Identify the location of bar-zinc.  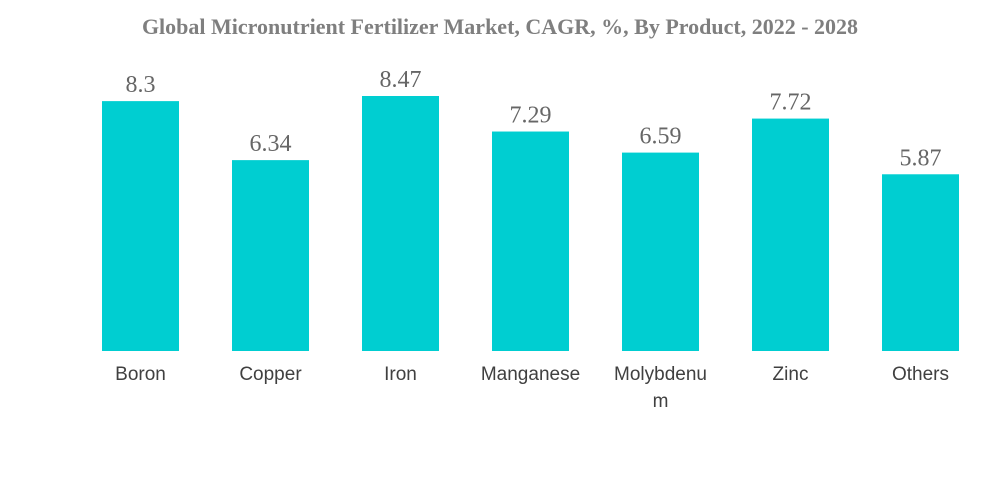
(790, 234).